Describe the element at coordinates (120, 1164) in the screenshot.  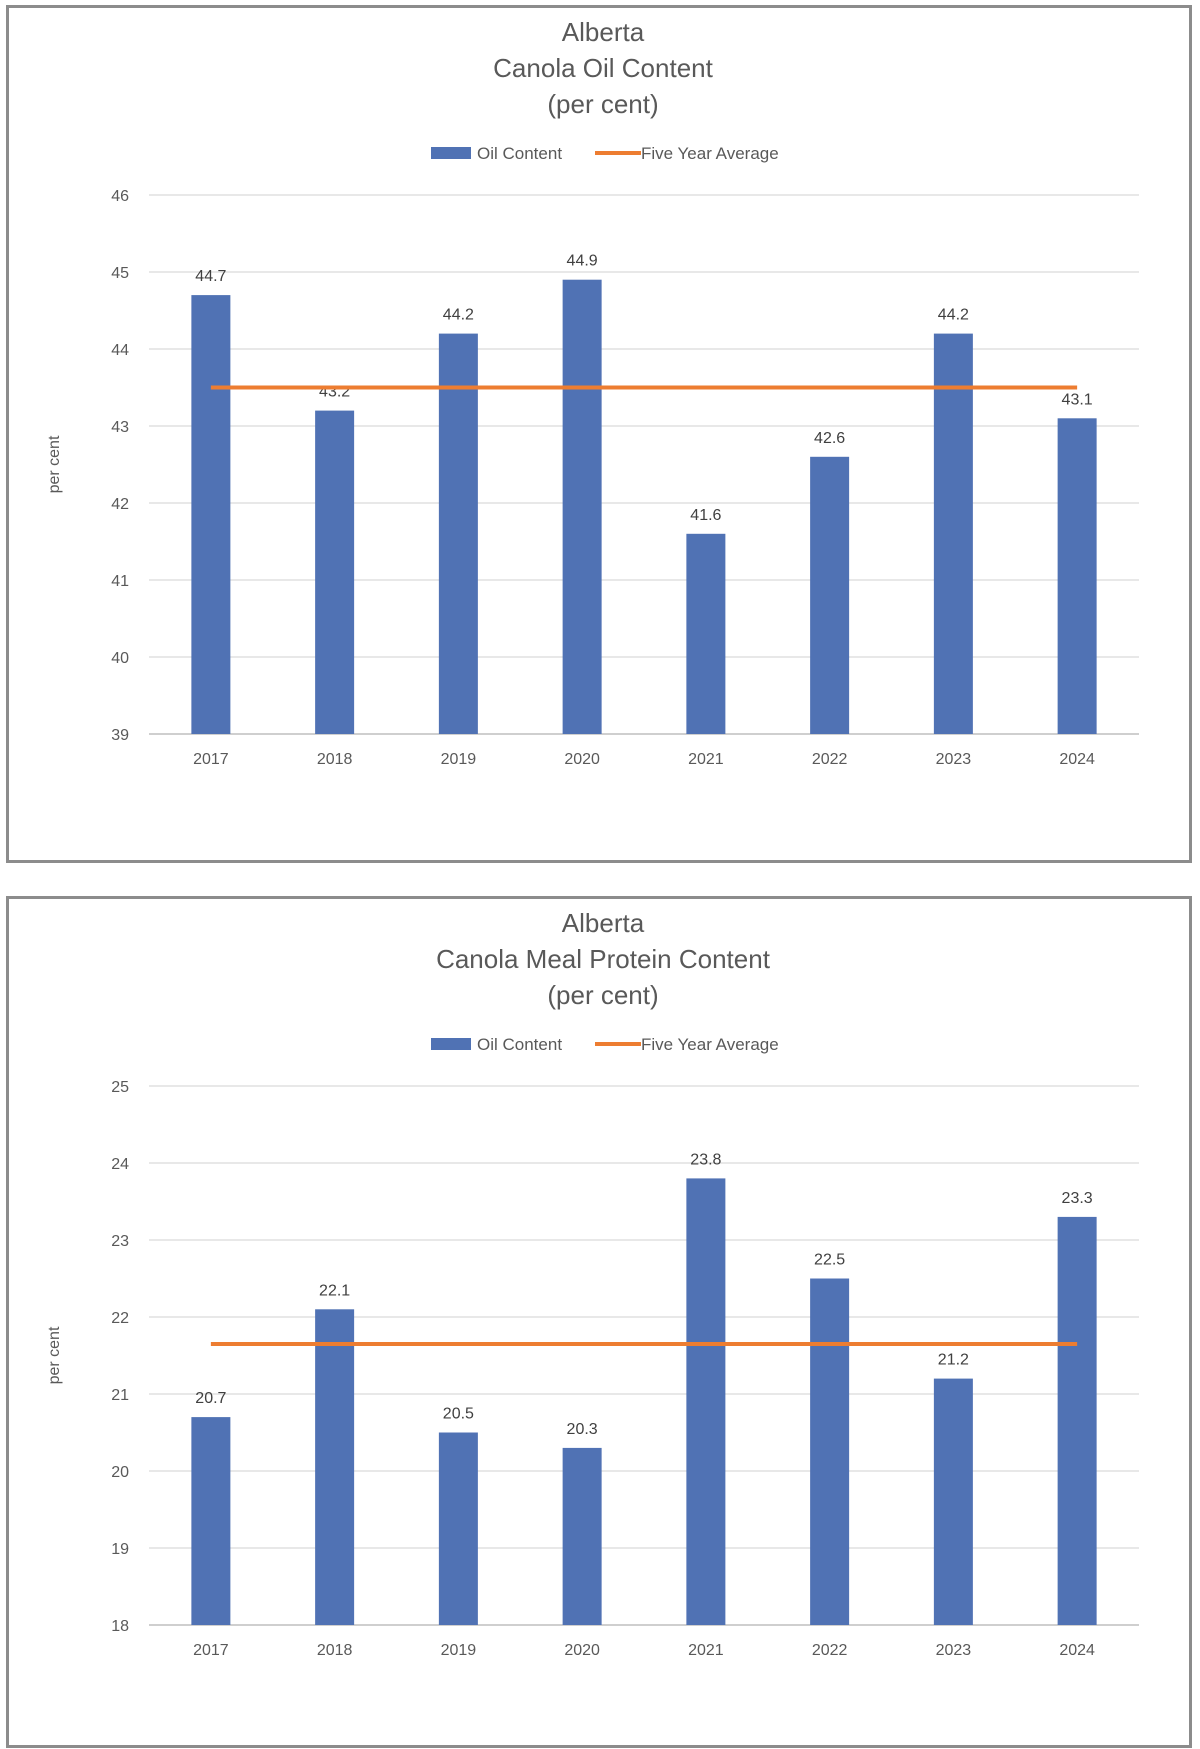
I see `y-tick-label: 24` at that location.